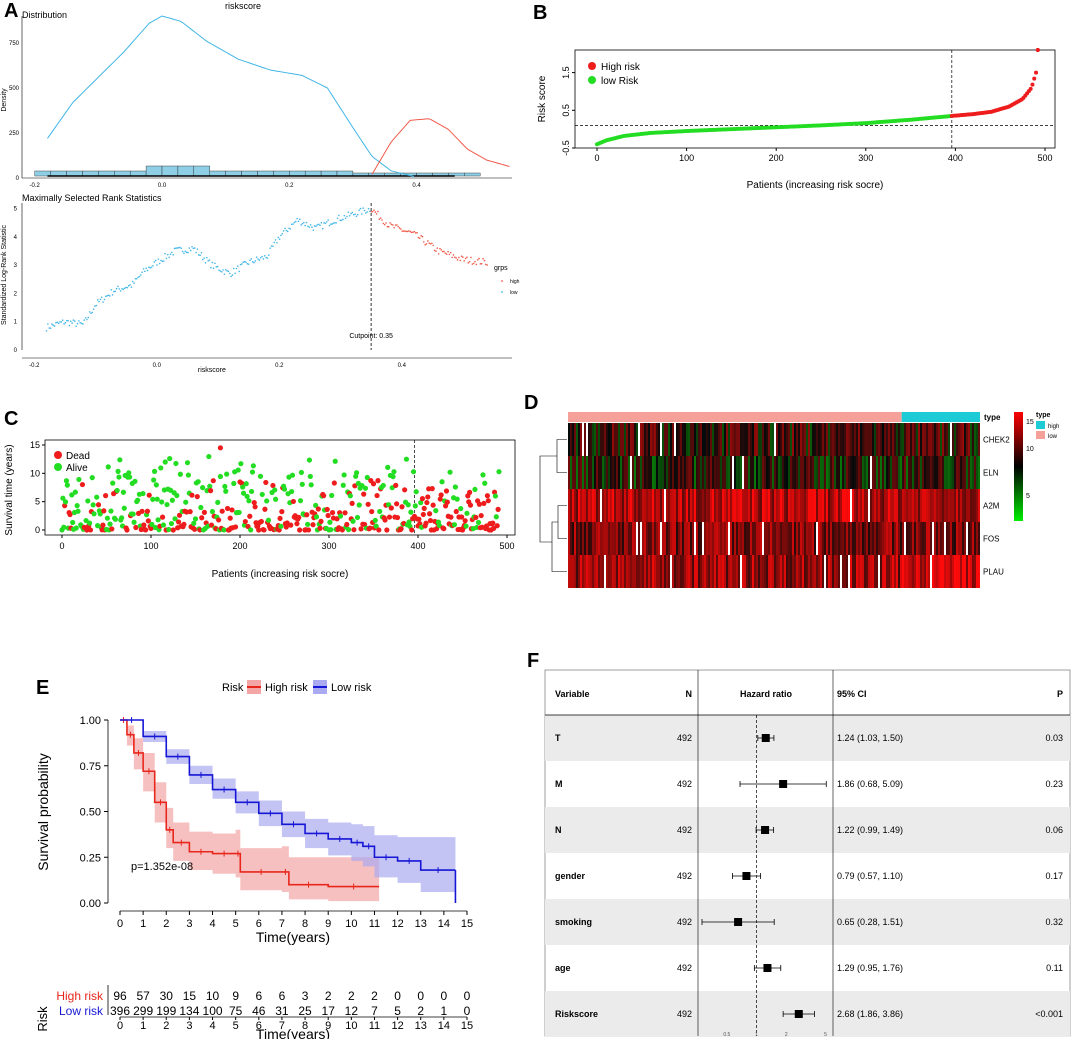 Image resolution: width=1072 pixels, height=1039 pixels. What do you see at coordinates (37, 530) in the screenshot?
I see `c-ytick: 0` at bounding box center [37, 530].